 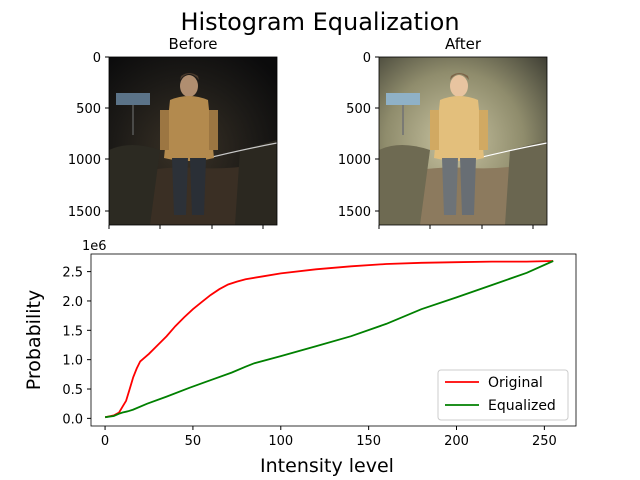 I want to click on y-tick-label: 0.0, so click(x=72, y=419).